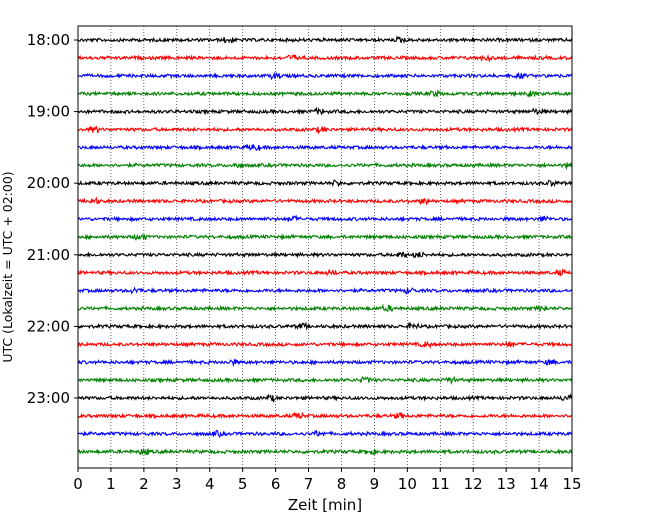 The width and height of the screenshot is (650, 524). Describe the element at coordinates (325, 183) in the screenshot. I see `trace-2000` at that location.